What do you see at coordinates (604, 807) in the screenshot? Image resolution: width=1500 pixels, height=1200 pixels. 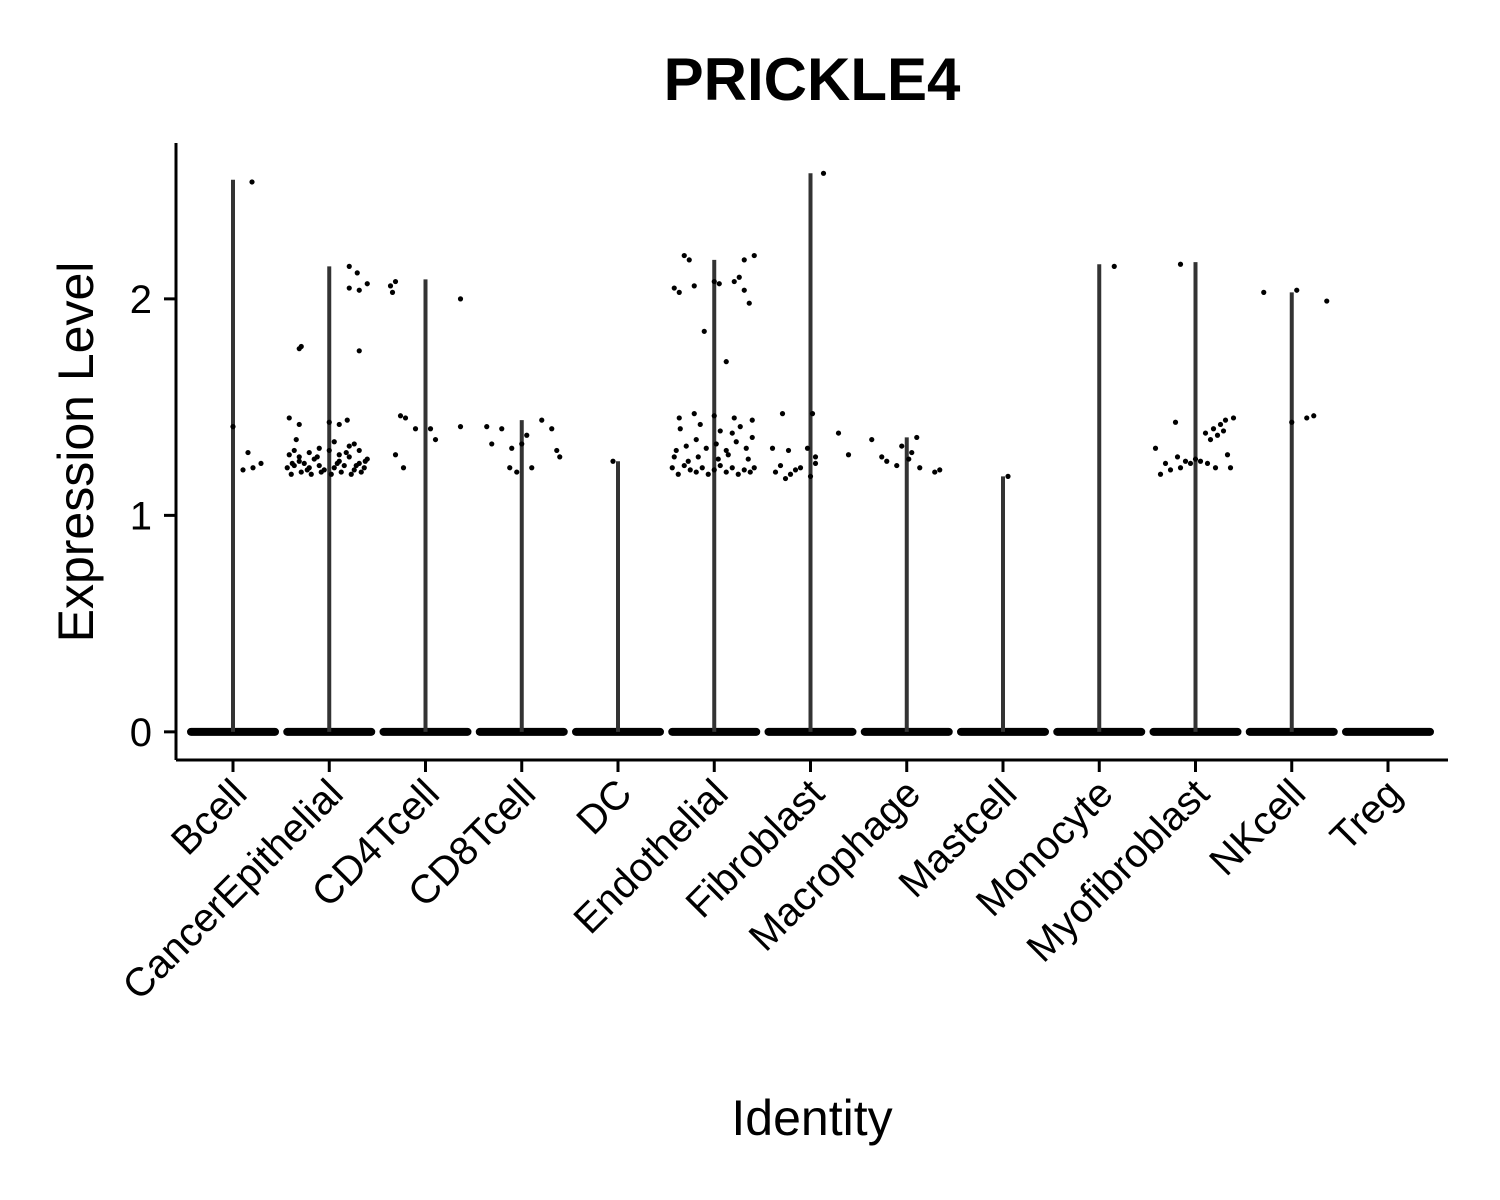 I see `x-tick-label: DC` at bounding box center [604, 807].